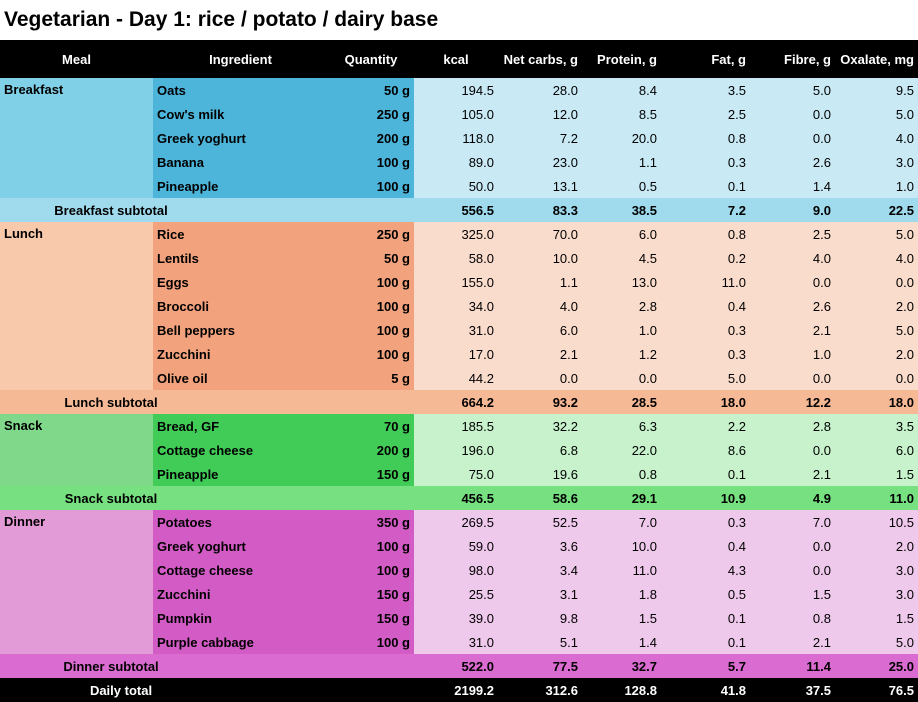 The height and width of the screenshot is (702, 918). I want to click on ingredient-row: Pineapple 100 g 50.0 13.1 0.5 0.1 1.4 1.0, so click(459, 186).